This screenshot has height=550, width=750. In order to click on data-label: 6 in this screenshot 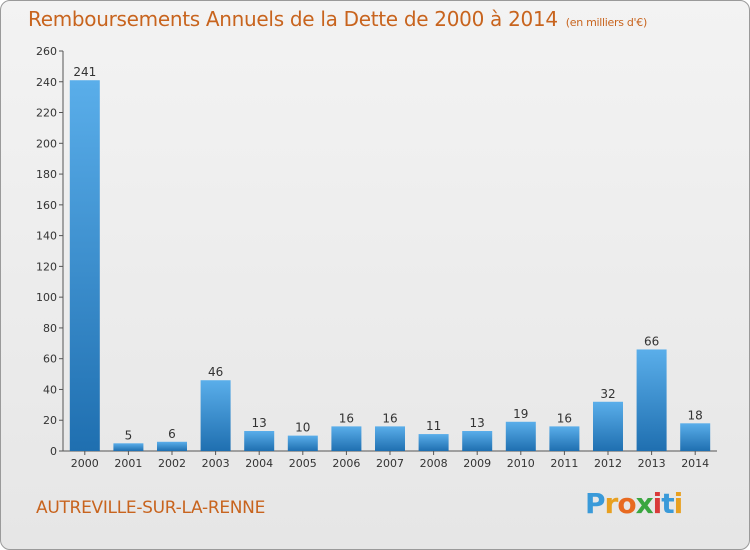, I will do `click(172, 434)`.